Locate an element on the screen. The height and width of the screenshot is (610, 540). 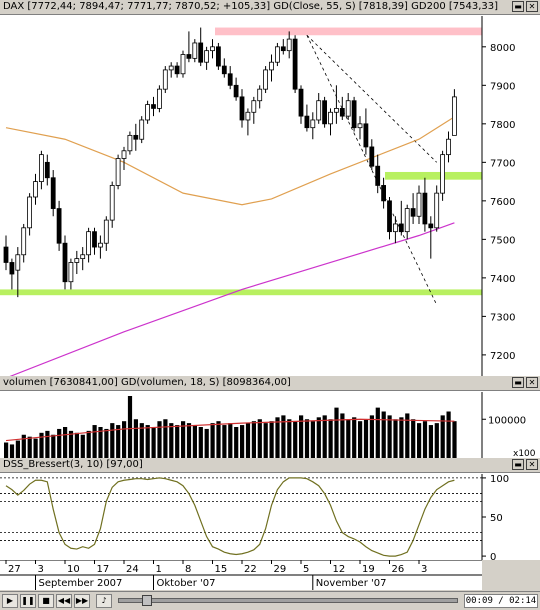
play-button: ▶ is located at coordinates (10, 601).